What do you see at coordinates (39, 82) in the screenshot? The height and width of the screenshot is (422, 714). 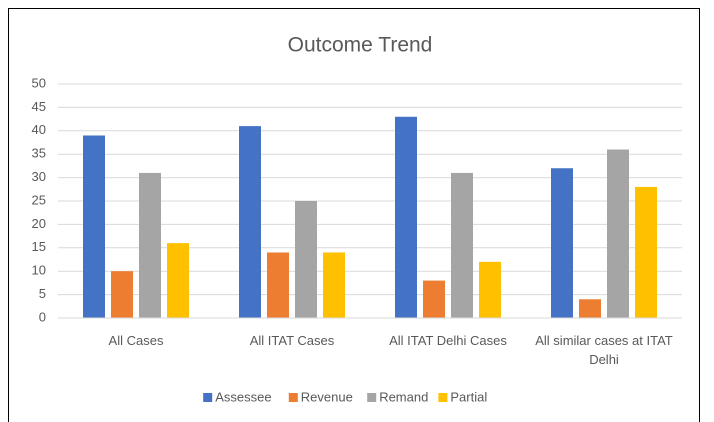 I see `y-tick-label: 50` at bounding box center [39, 82].